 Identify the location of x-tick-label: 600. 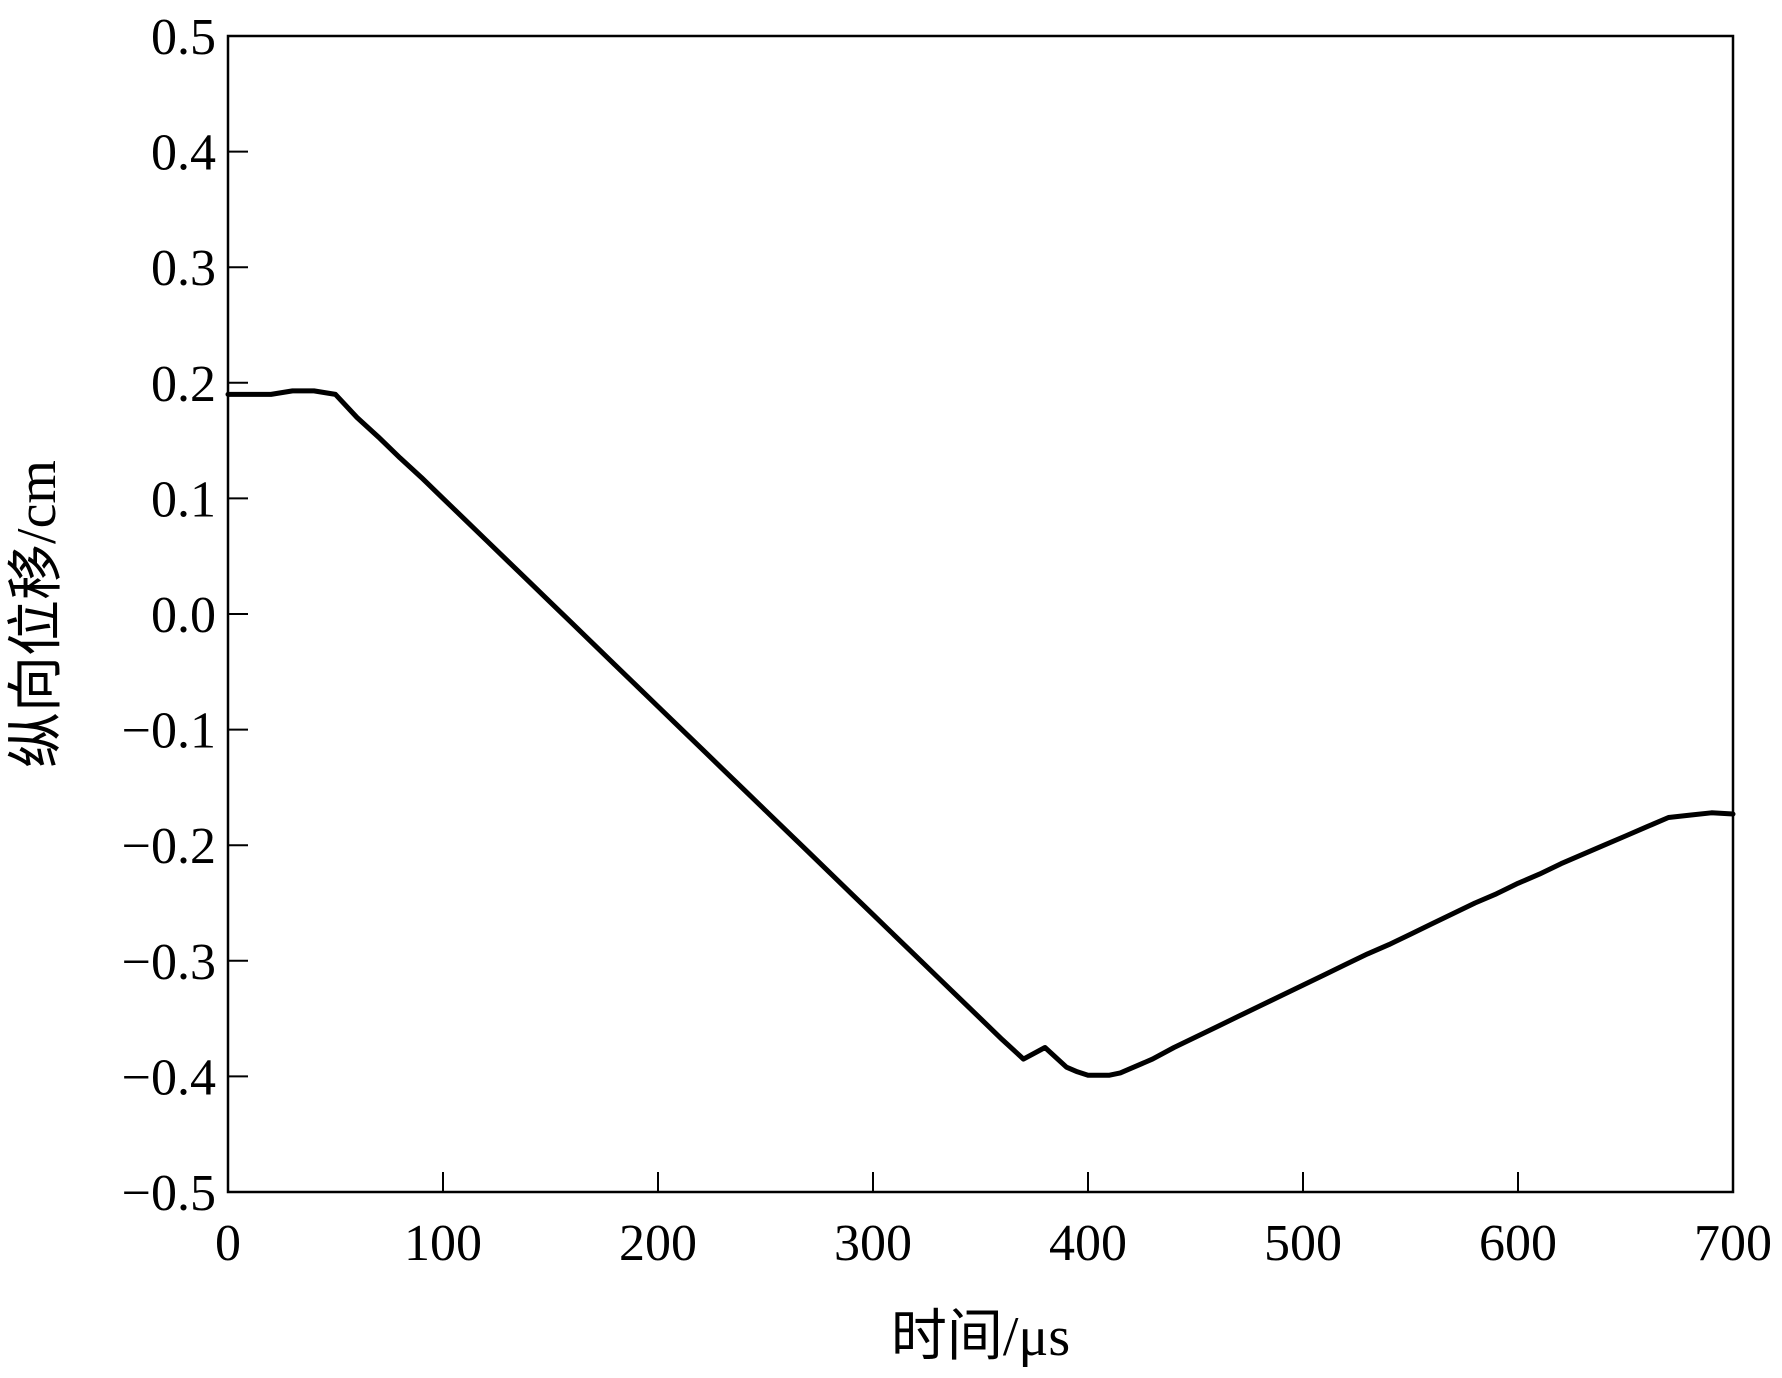
(1518, 1243).